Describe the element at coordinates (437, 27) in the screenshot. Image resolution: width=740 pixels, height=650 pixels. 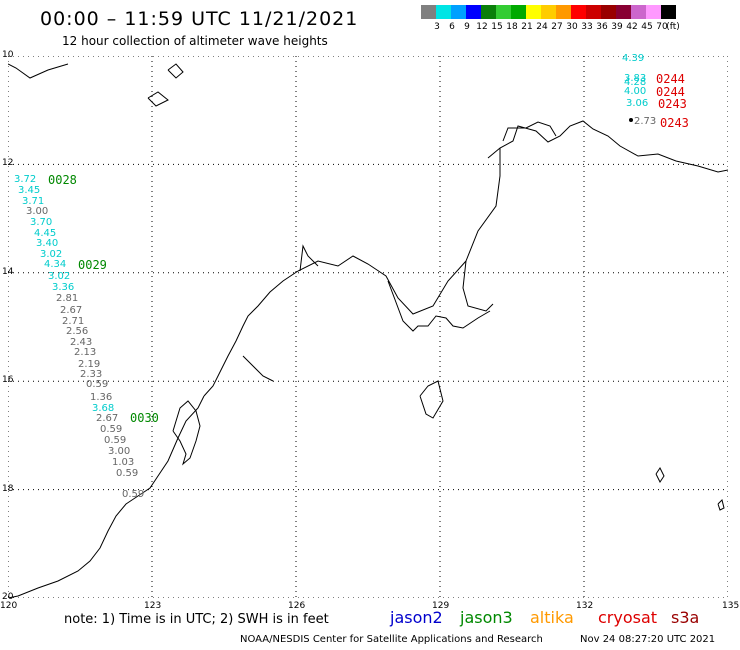
I see `color-scale-label: 3` at that location.